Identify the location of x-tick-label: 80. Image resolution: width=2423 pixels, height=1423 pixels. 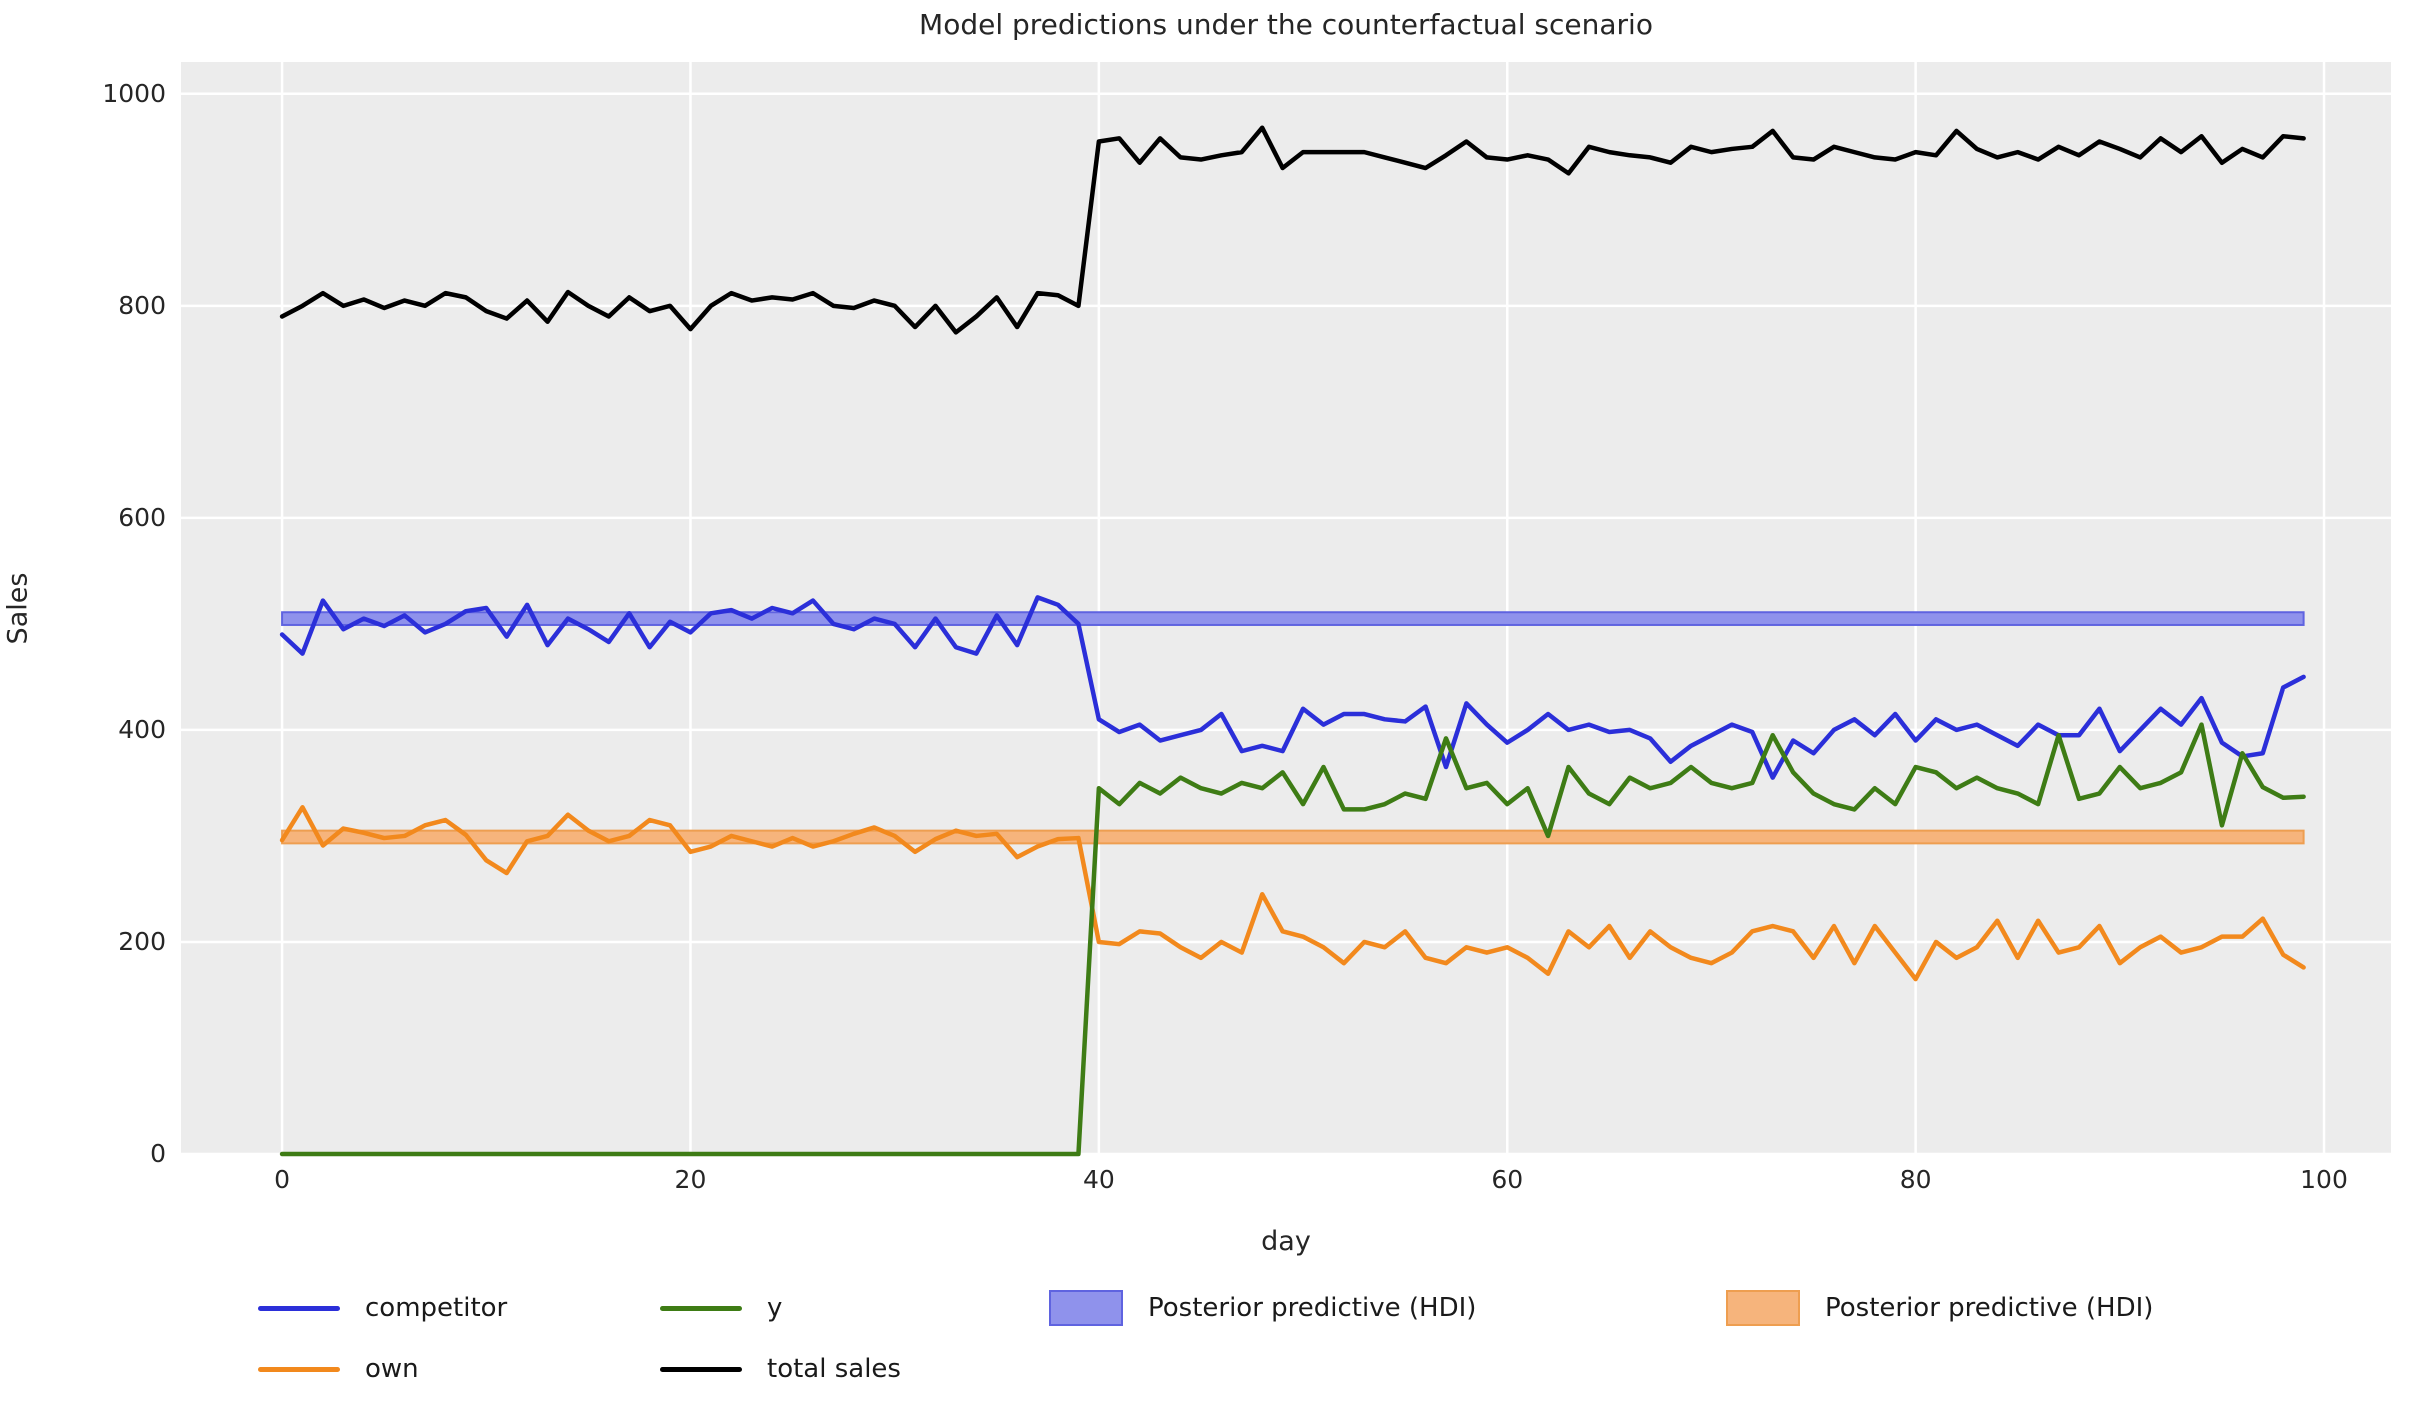
(1915, 1179).